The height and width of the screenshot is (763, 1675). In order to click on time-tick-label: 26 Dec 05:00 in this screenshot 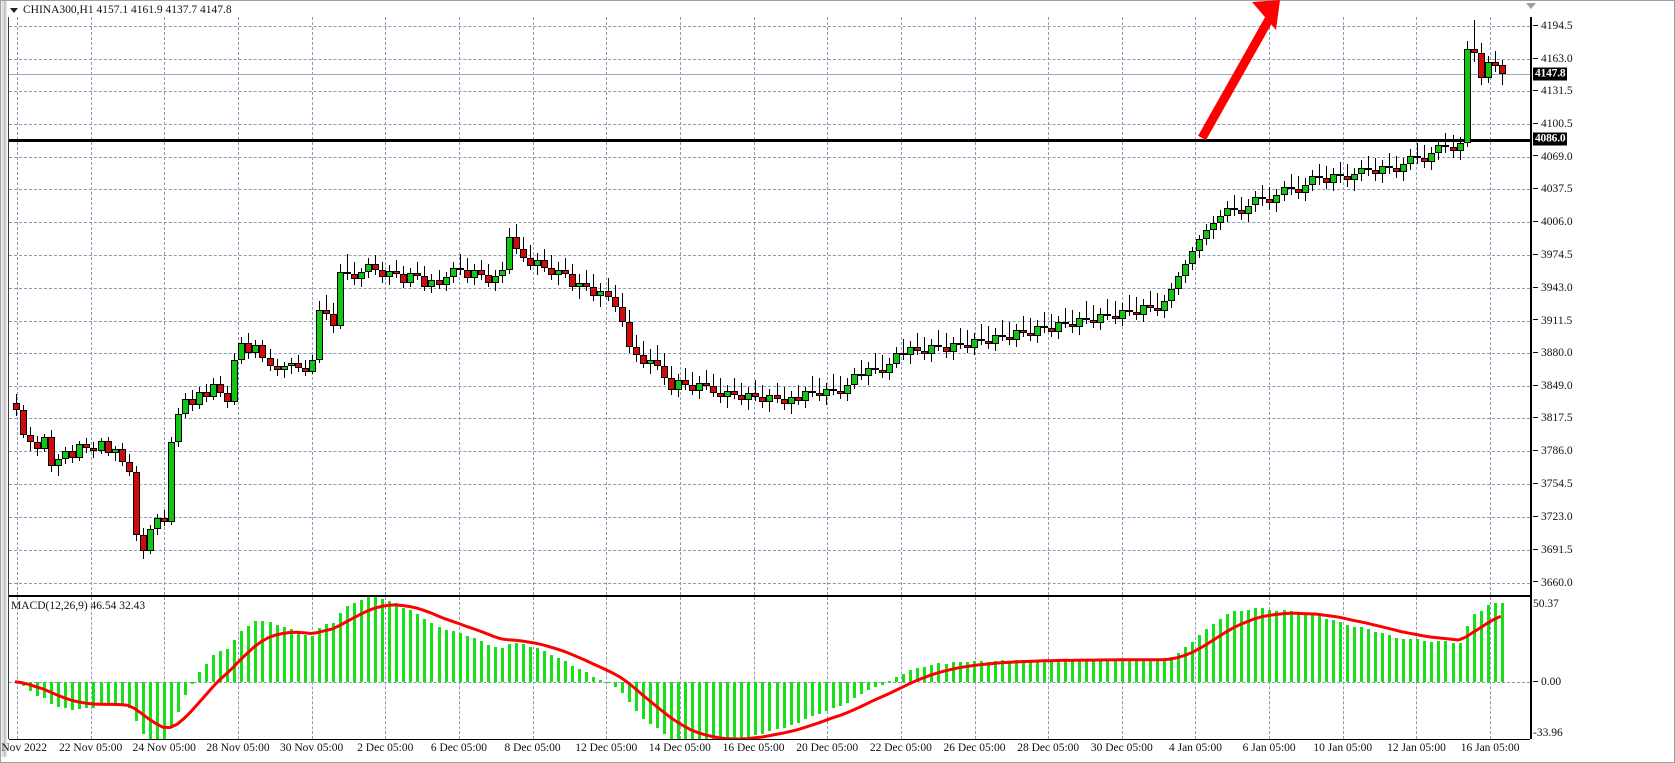, I will do `click(974, 748)`.